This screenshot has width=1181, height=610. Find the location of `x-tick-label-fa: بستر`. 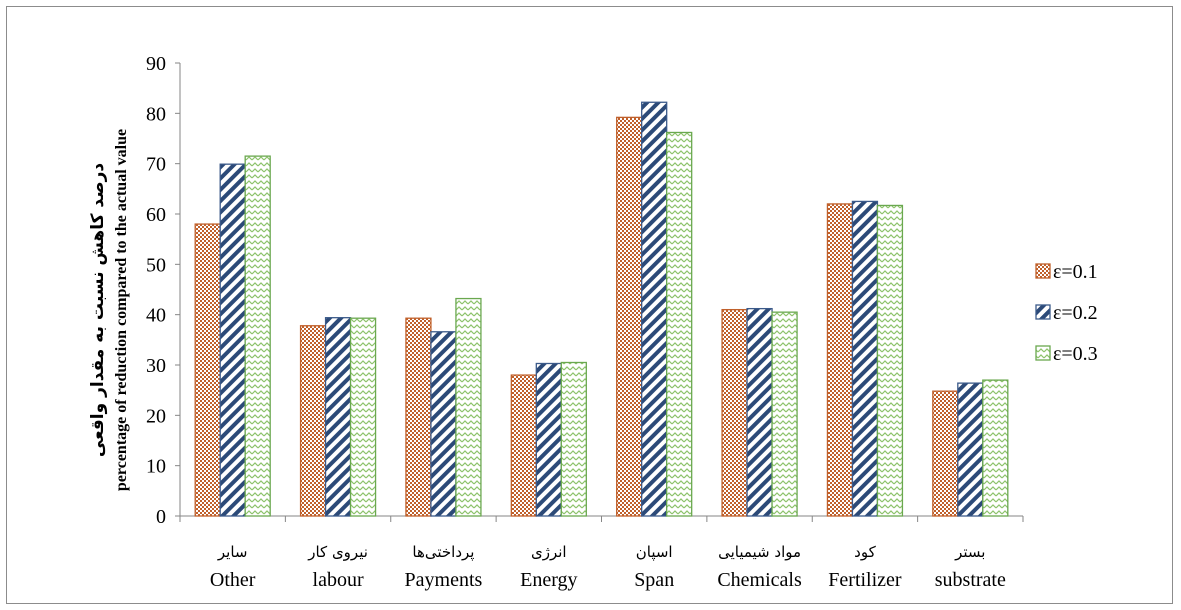

x-tick-label-fa: بستر is located at coordinates (969, 552).